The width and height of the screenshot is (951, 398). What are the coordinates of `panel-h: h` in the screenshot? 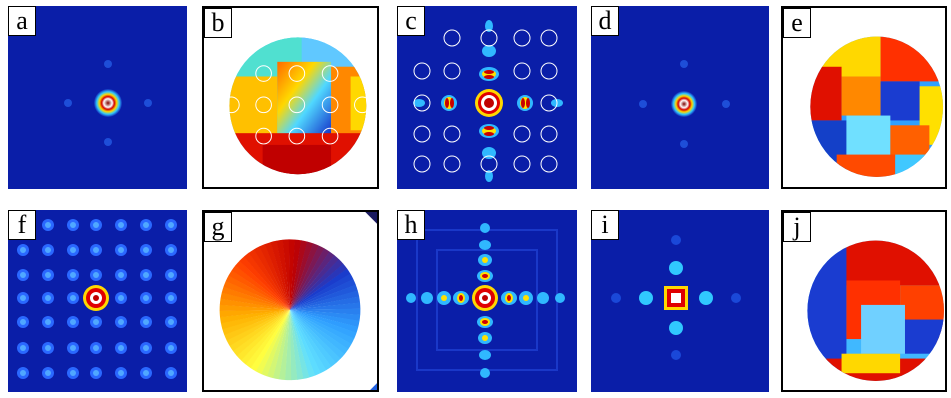 It's located at (487, 301).